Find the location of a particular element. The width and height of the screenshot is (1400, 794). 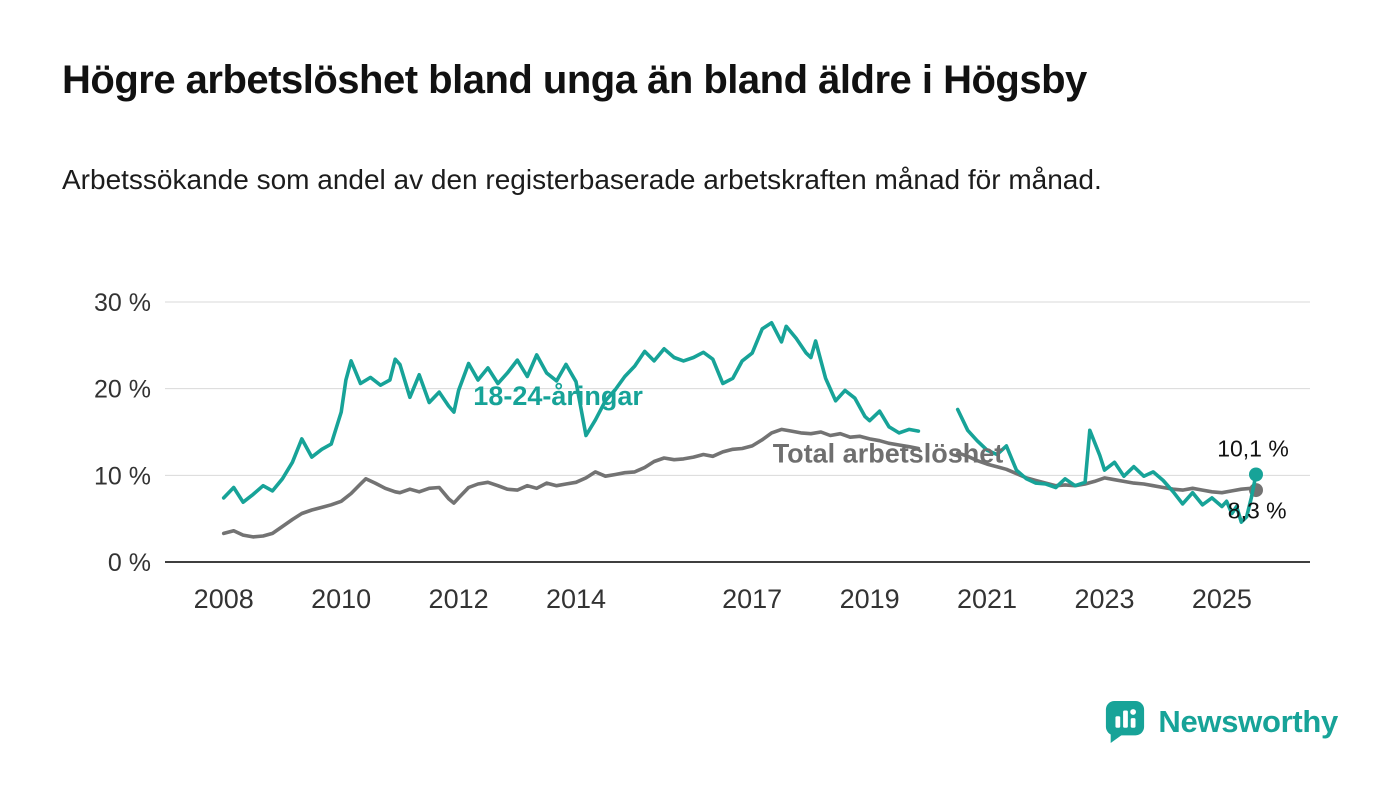

x-tick-label: 2025 is located at coordinates (1222, 599).